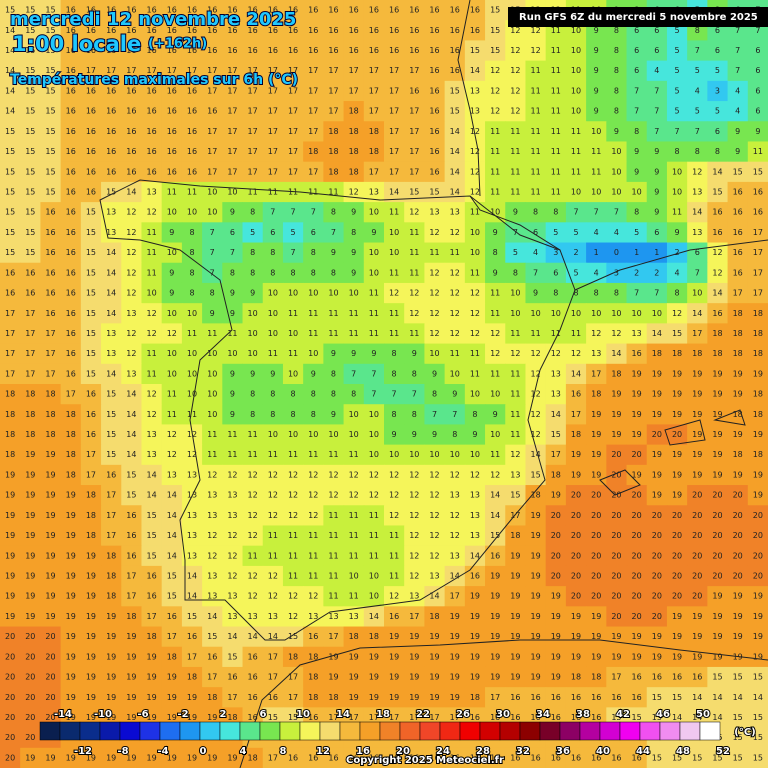 Image resolution: width=768 pixels, height=768 pixels. Describe the element at coordinates (758, 515) in the screenshot. I see `temperature-value: 20` at that location.